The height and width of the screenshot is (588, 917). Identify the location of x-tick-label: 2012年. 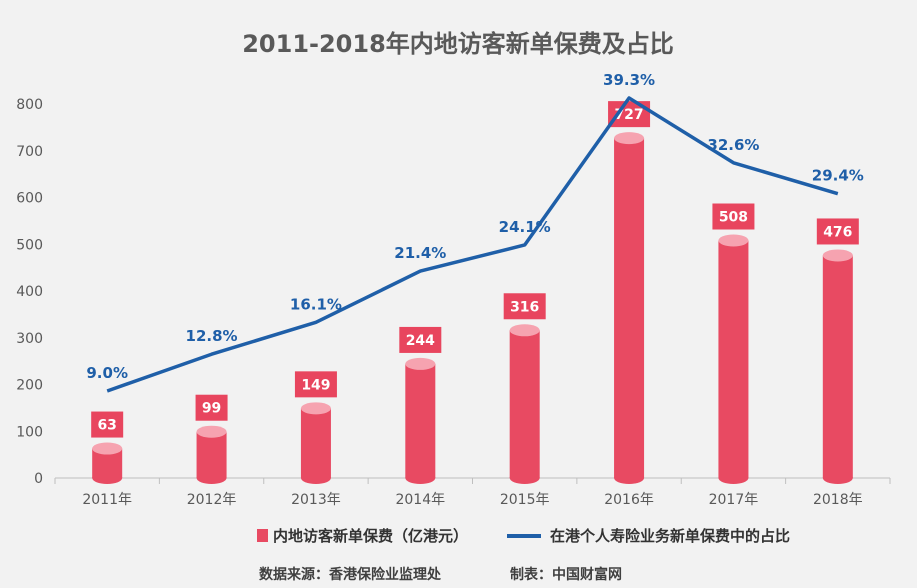
(212, 500).